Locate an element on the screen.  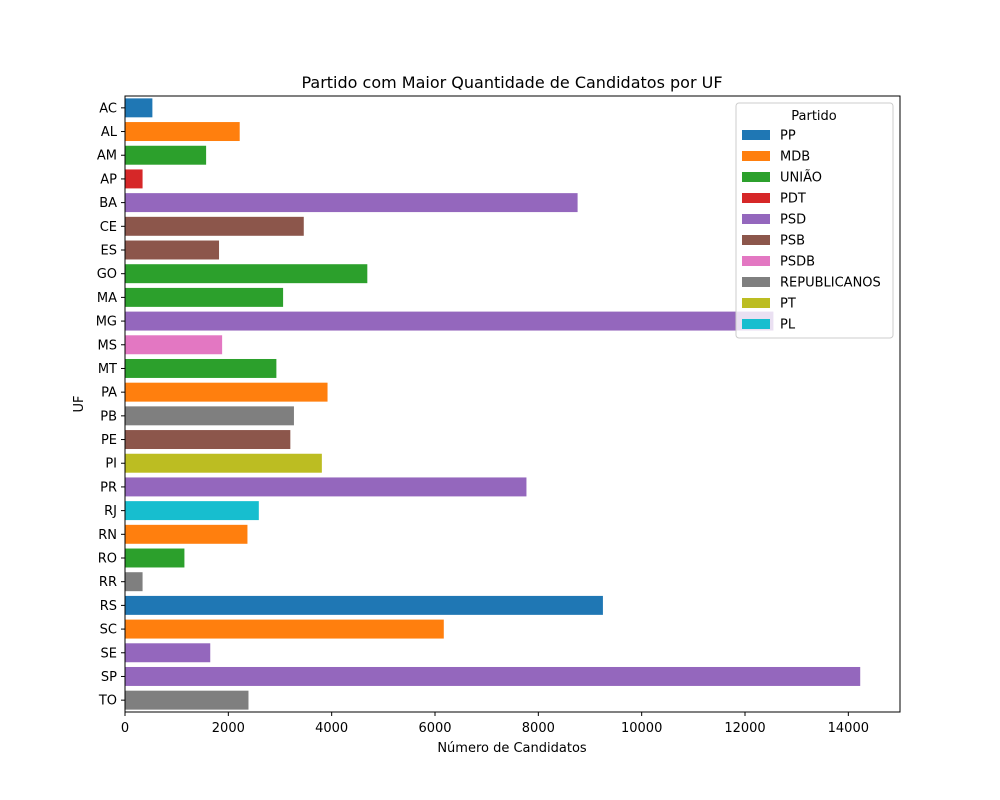
bar-sc is located at coordinates (284, 629).